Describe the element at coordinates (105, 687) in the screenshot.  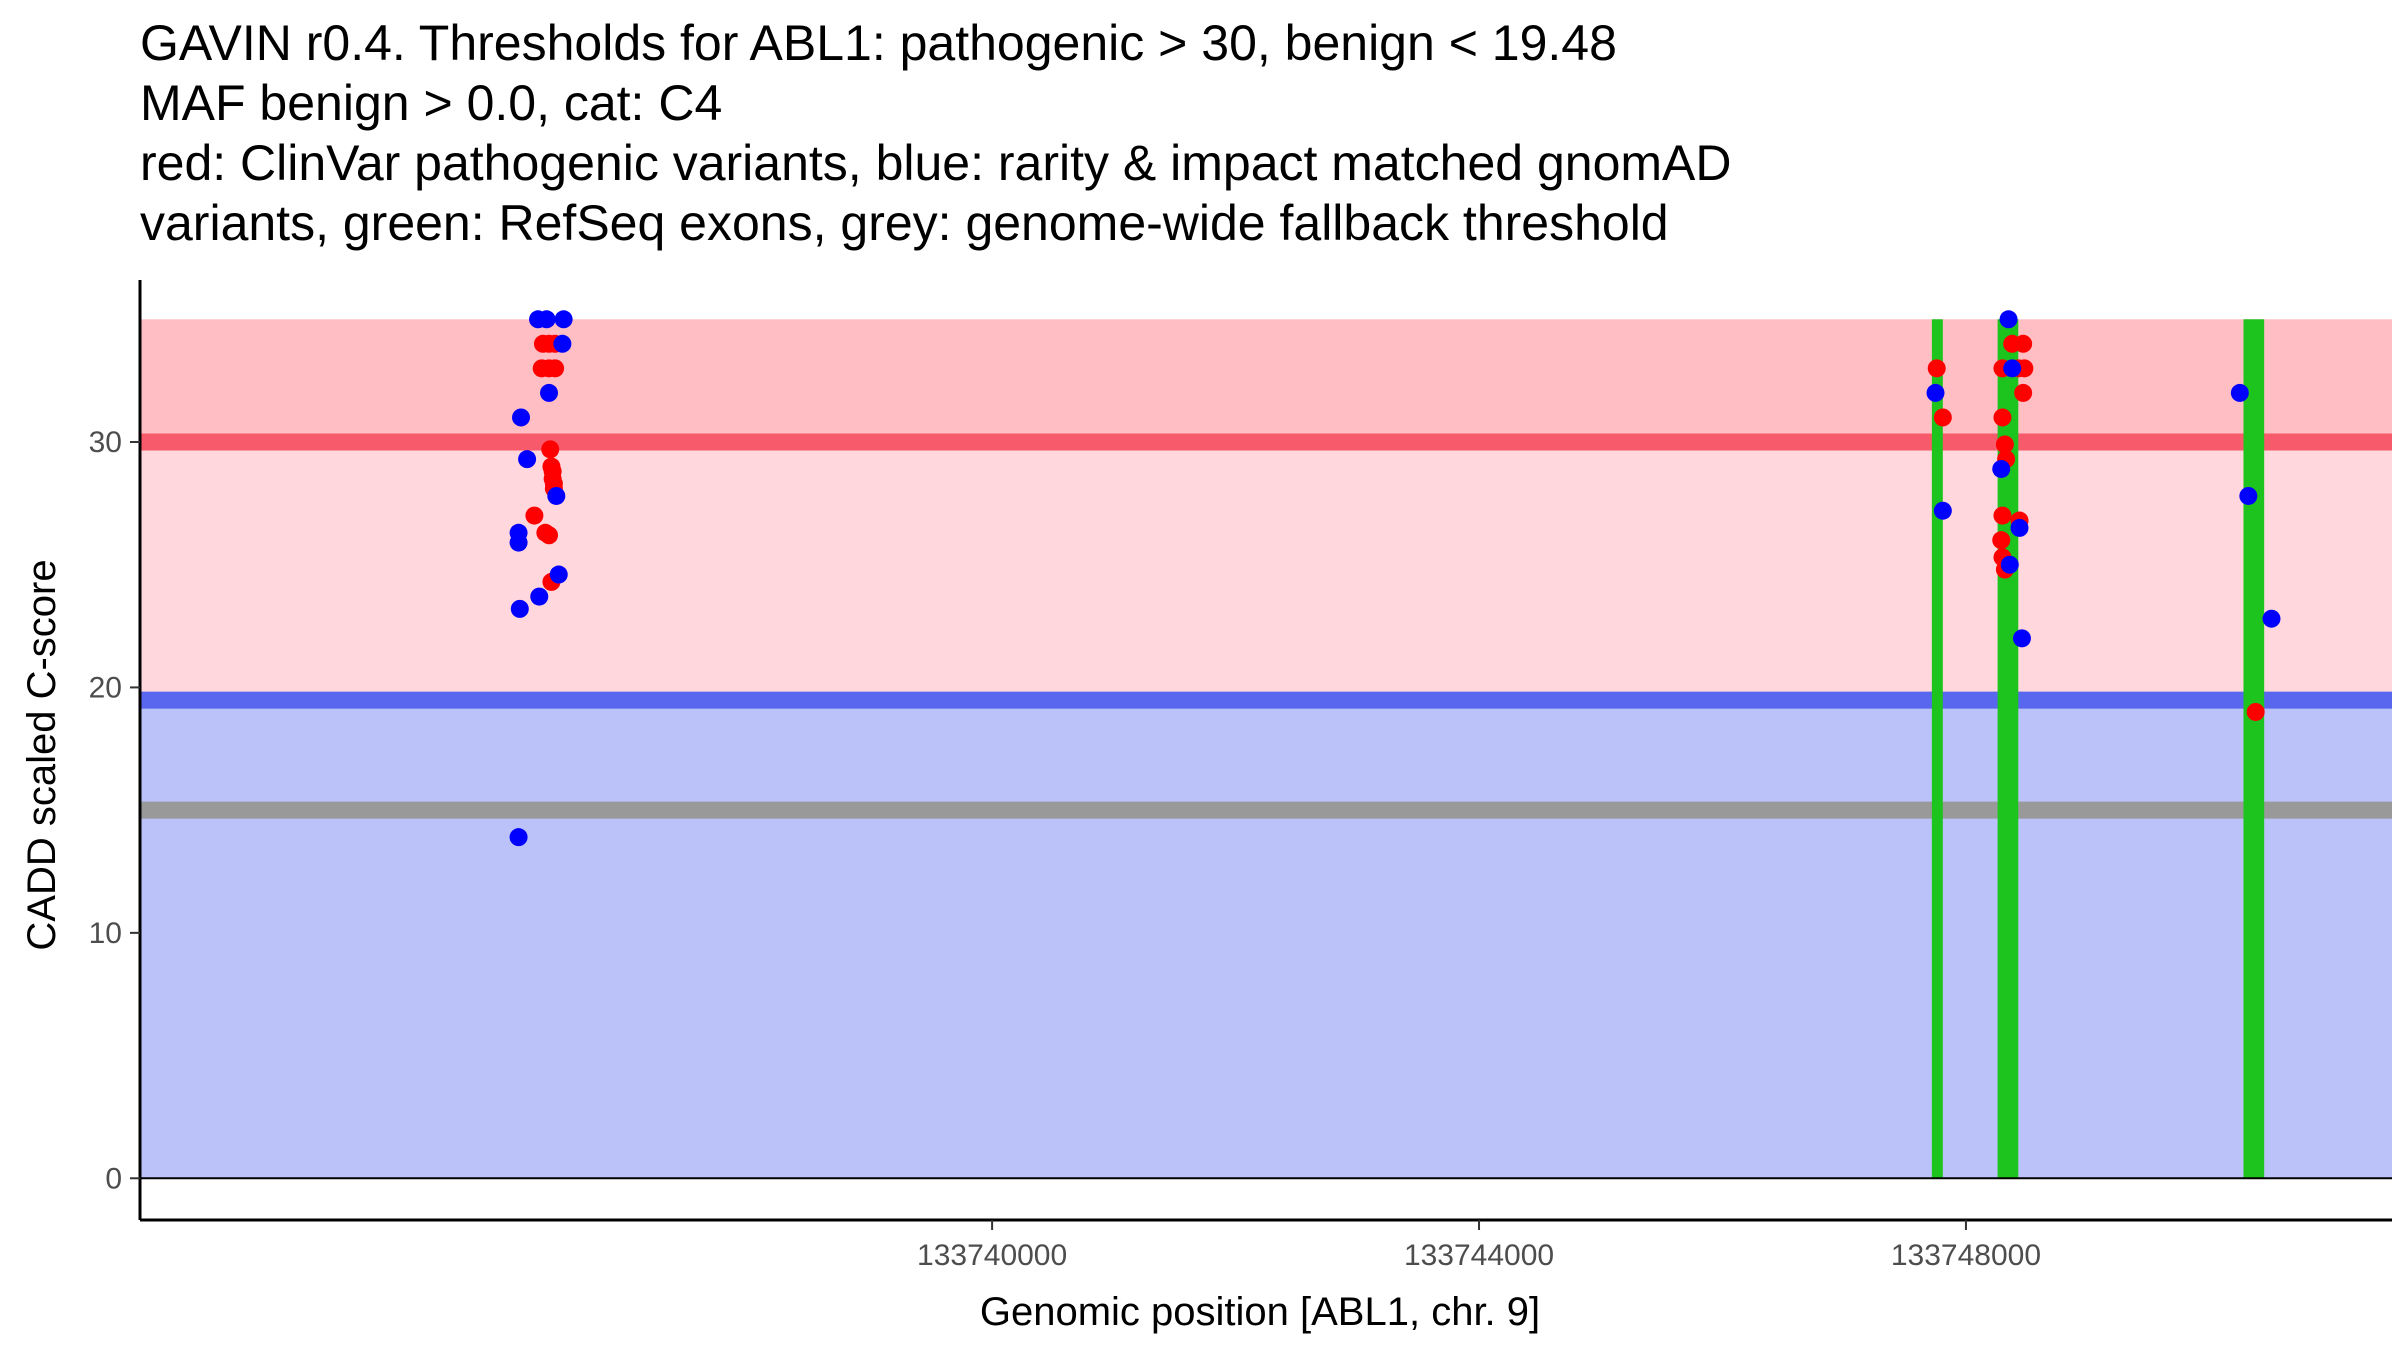
I see `y-tick-label-2: 20` at that location.